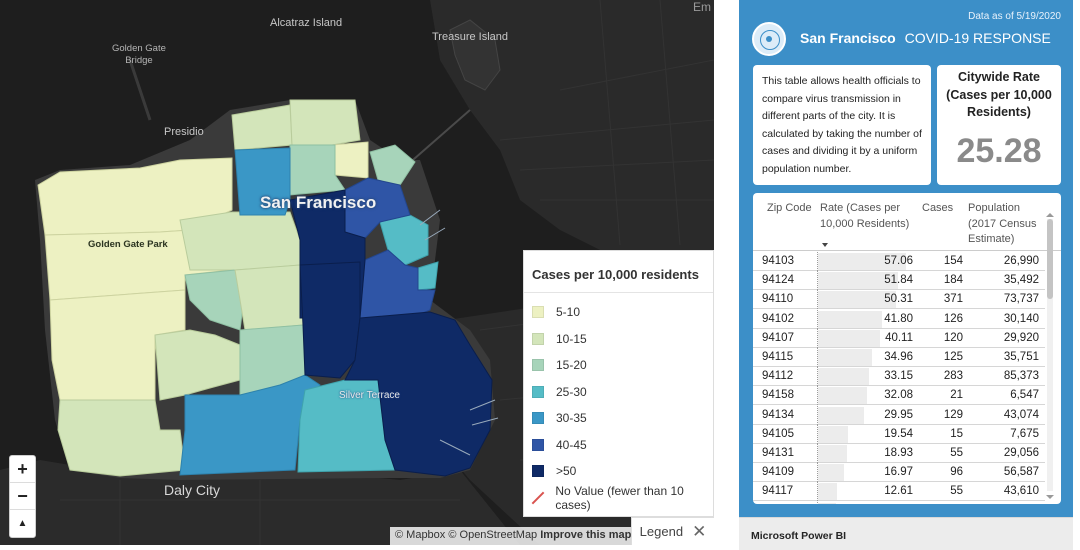 The image size is (1080, 550). What do you see at coordinates (618, 418) in the screenshot?
I see `legend-item: 30-35` at bounding box center [618, 418].